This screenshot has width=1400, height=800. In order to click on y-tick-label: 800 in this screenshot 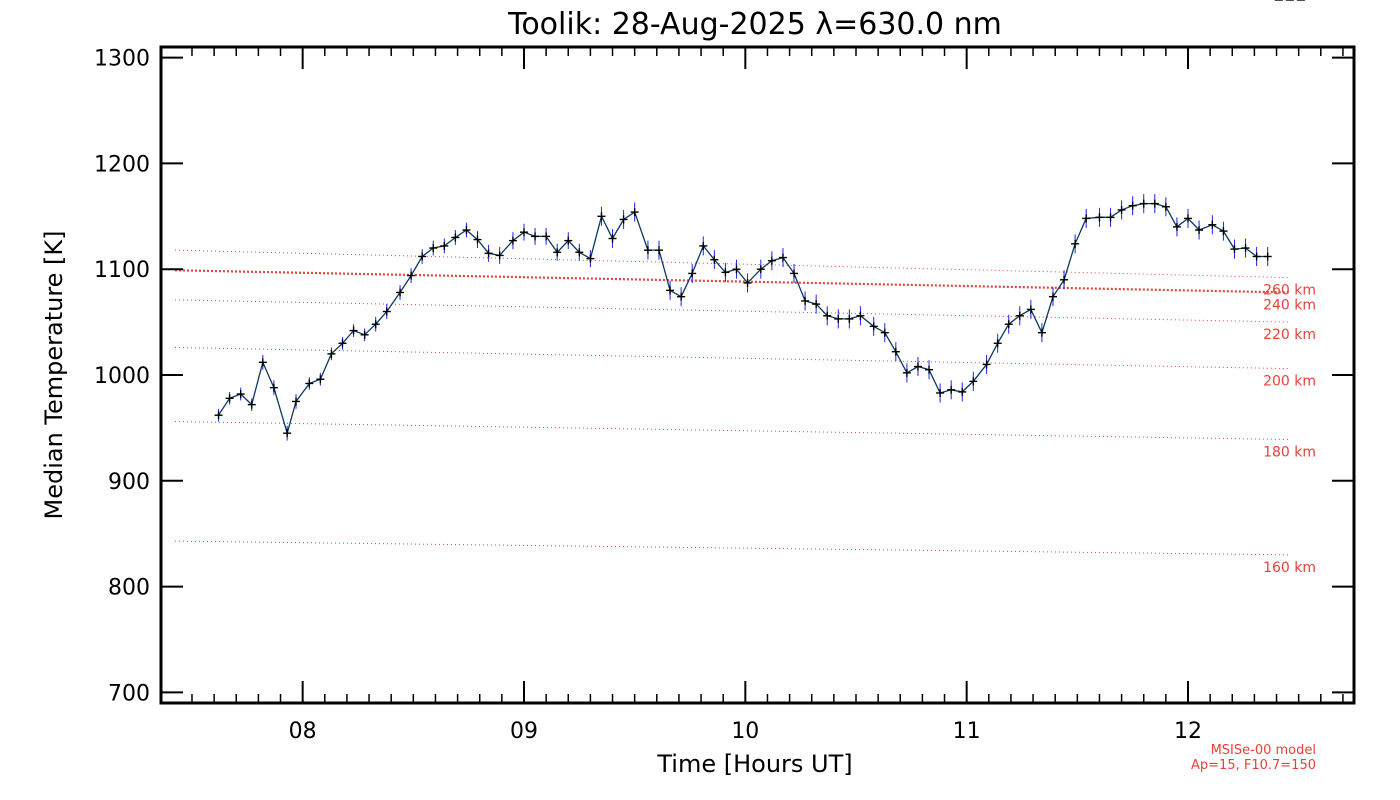, I will do `click(129, 588)`.